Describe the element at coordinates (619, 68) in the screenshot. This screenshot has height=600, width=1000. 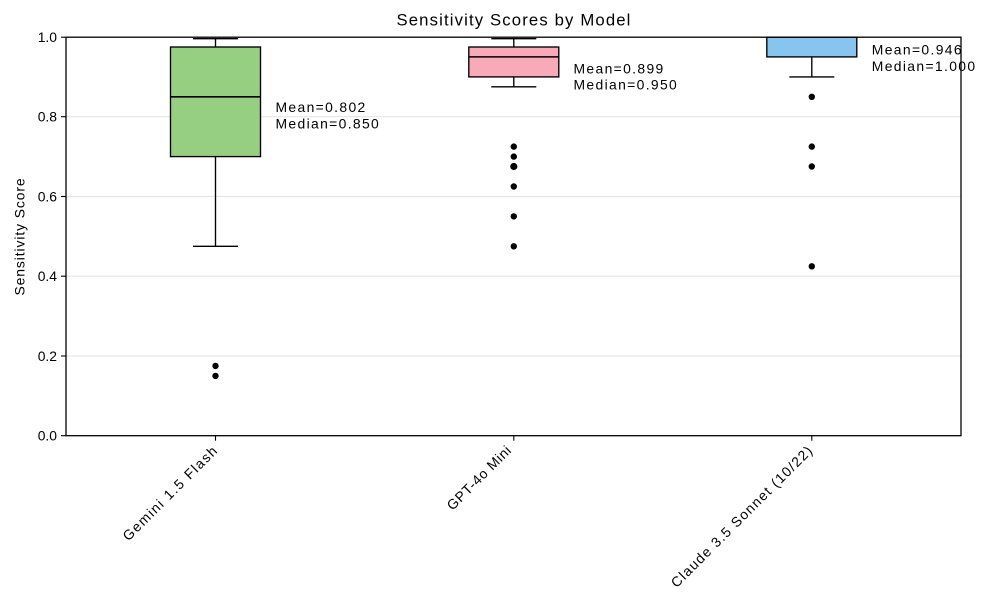
I see `svg-text: Mean=0.899` at that location.